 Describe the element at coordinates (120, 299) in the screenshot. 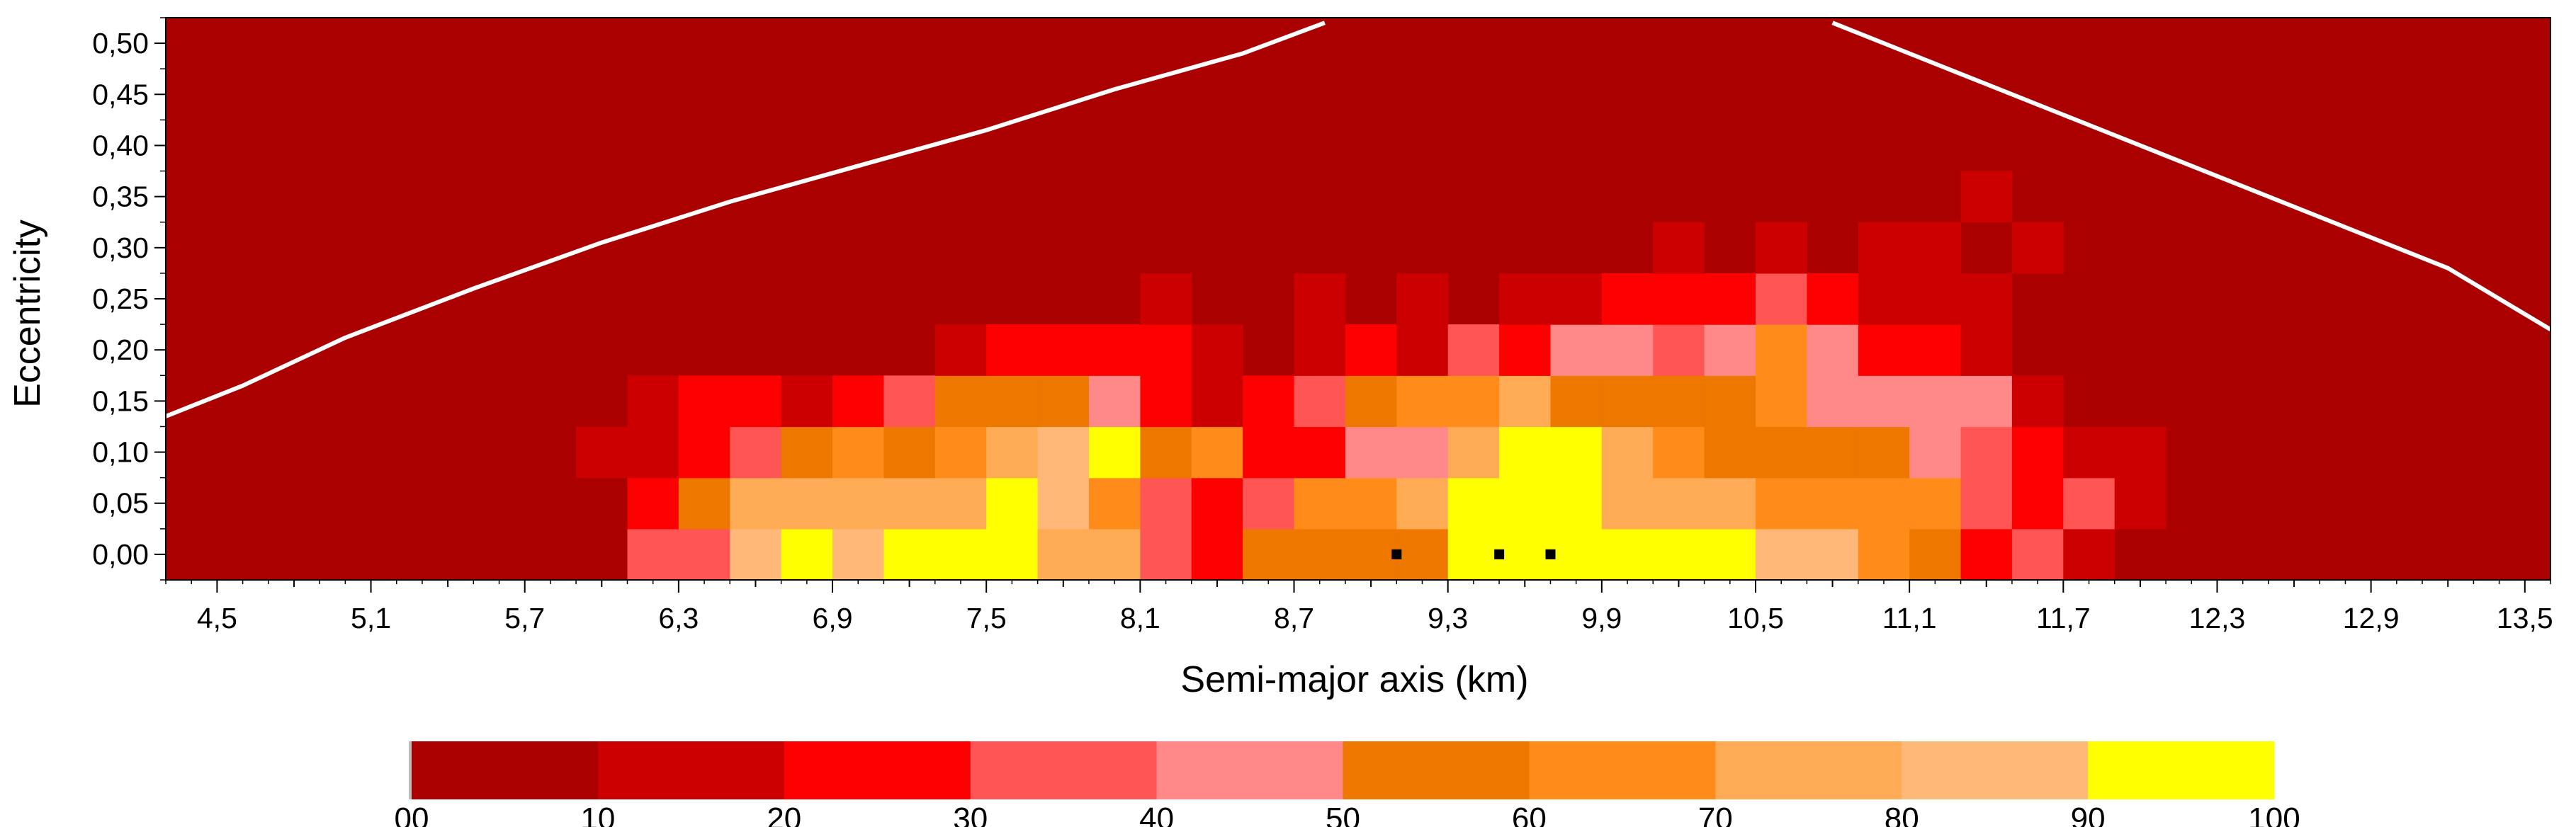

I see `y-tick-label: 0,25` at that location.